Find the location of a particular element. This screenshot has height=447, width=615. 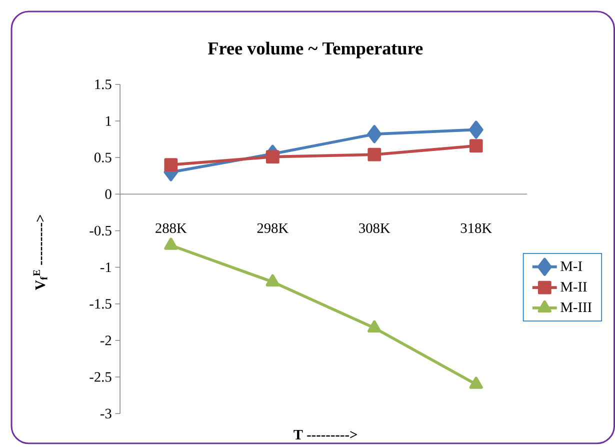

y-tick-label: -0.5 is located at coordinates (101, 231).